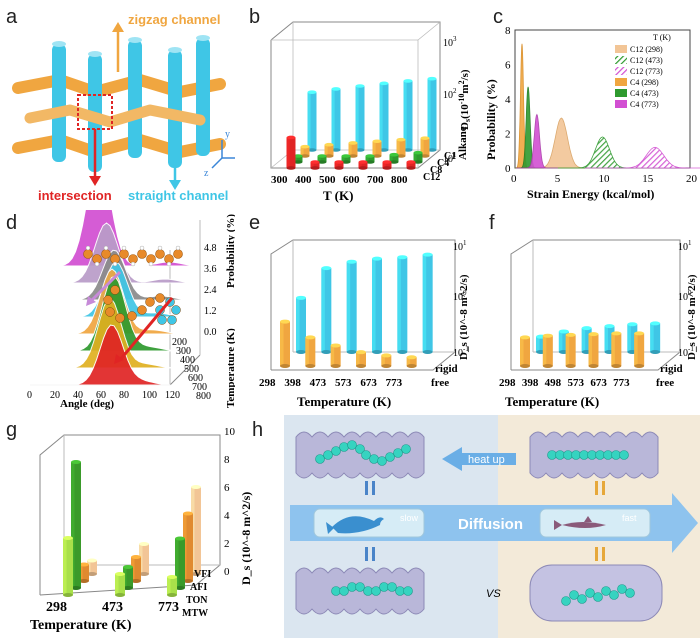 This screenshot has width=700, height=643. Describe the element at coordinates (436, 170) in the screenshot. I see `b-ytick: C8` at that location.